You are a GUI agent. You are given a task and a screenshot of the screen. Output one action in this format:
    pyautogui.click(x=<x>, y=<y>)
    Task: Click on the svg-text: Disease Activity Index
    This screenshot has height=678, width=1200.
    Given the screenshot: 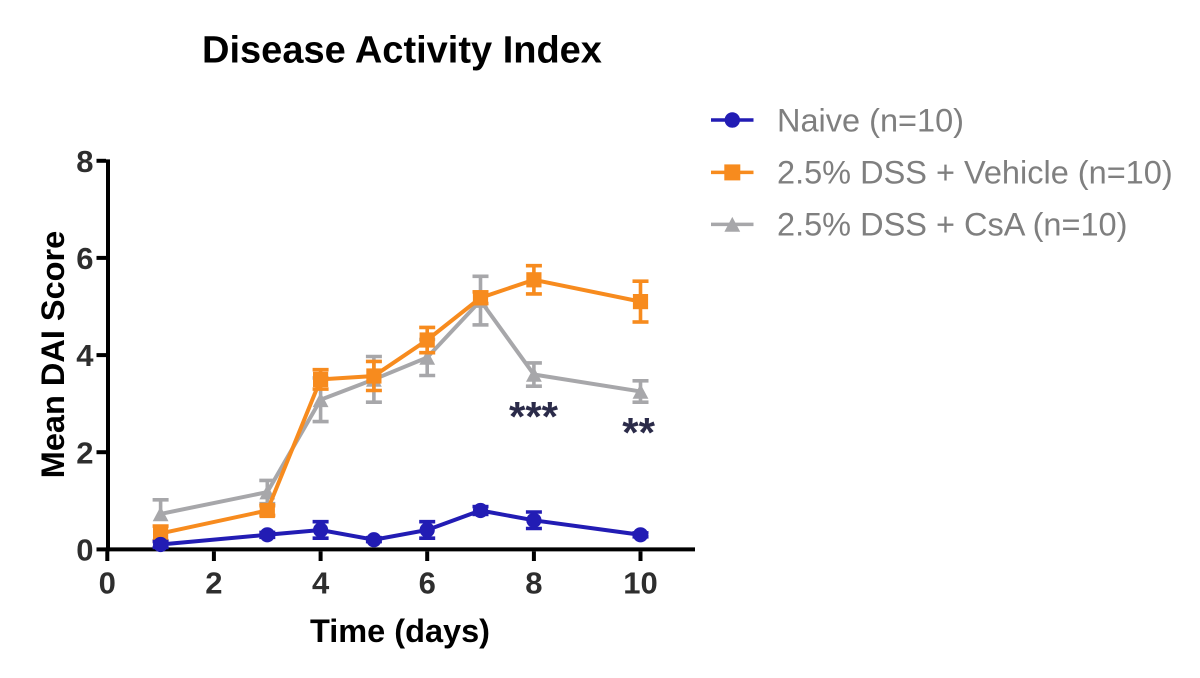 What is the action you would take?
    pyautogui.click(x=402, y=51)
    